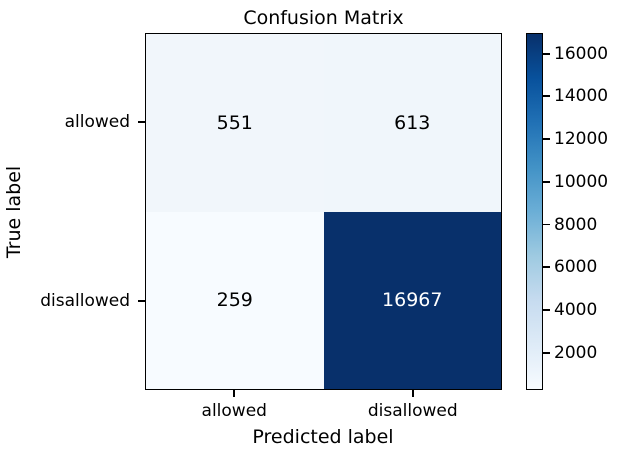  I want to click on colorbar-tick-label: 2000, so click(576, 352).